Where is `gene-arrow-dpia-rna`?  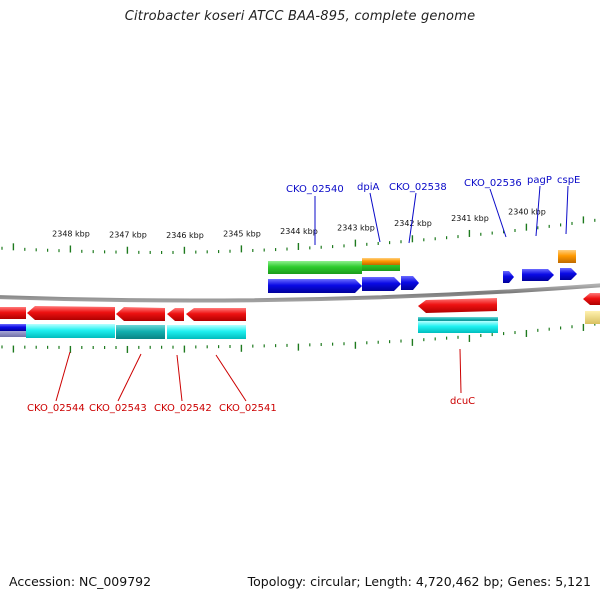
gene-arrow-dpia-rna is located at coordinates (381, 261).